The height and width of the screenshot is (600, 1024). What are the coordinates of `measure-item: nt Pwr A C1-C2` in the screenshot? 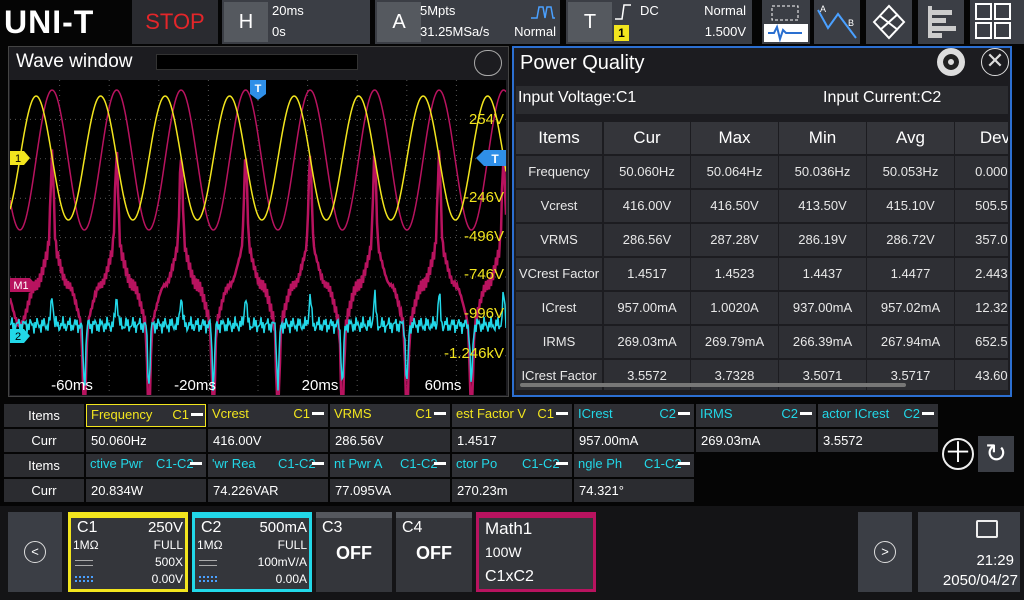 It's located at (390, 465).